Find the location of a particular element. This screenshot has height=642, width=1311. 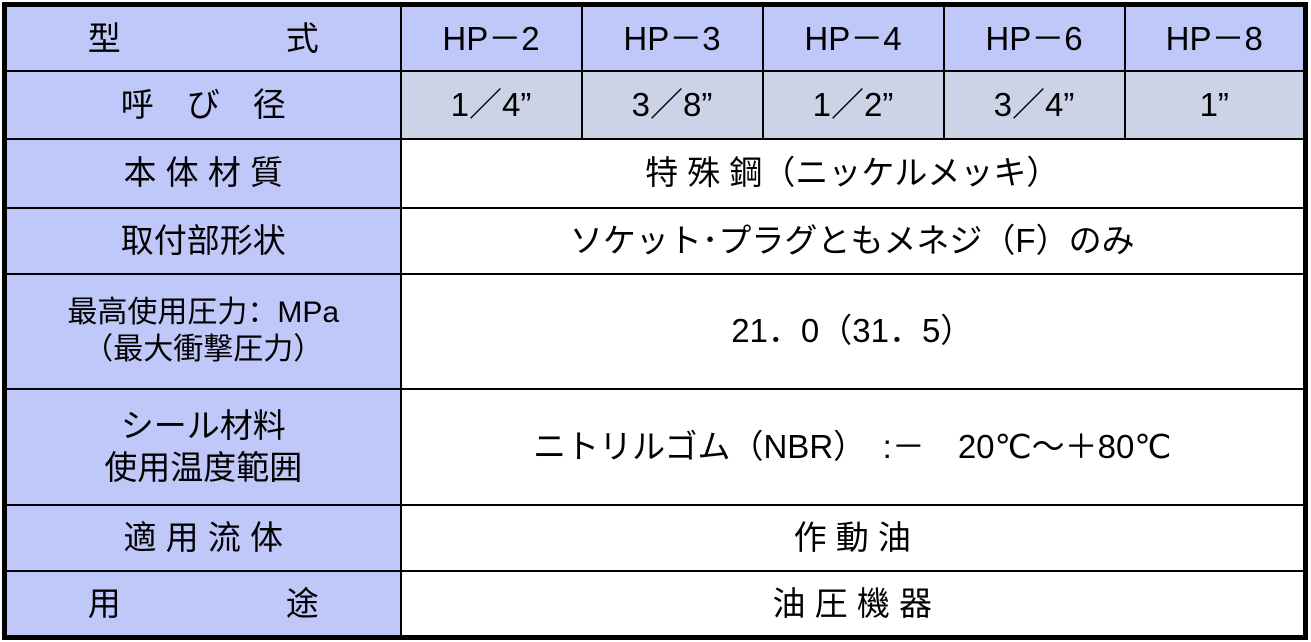

model-label: 型 式 is located at coordinates (202, 37).